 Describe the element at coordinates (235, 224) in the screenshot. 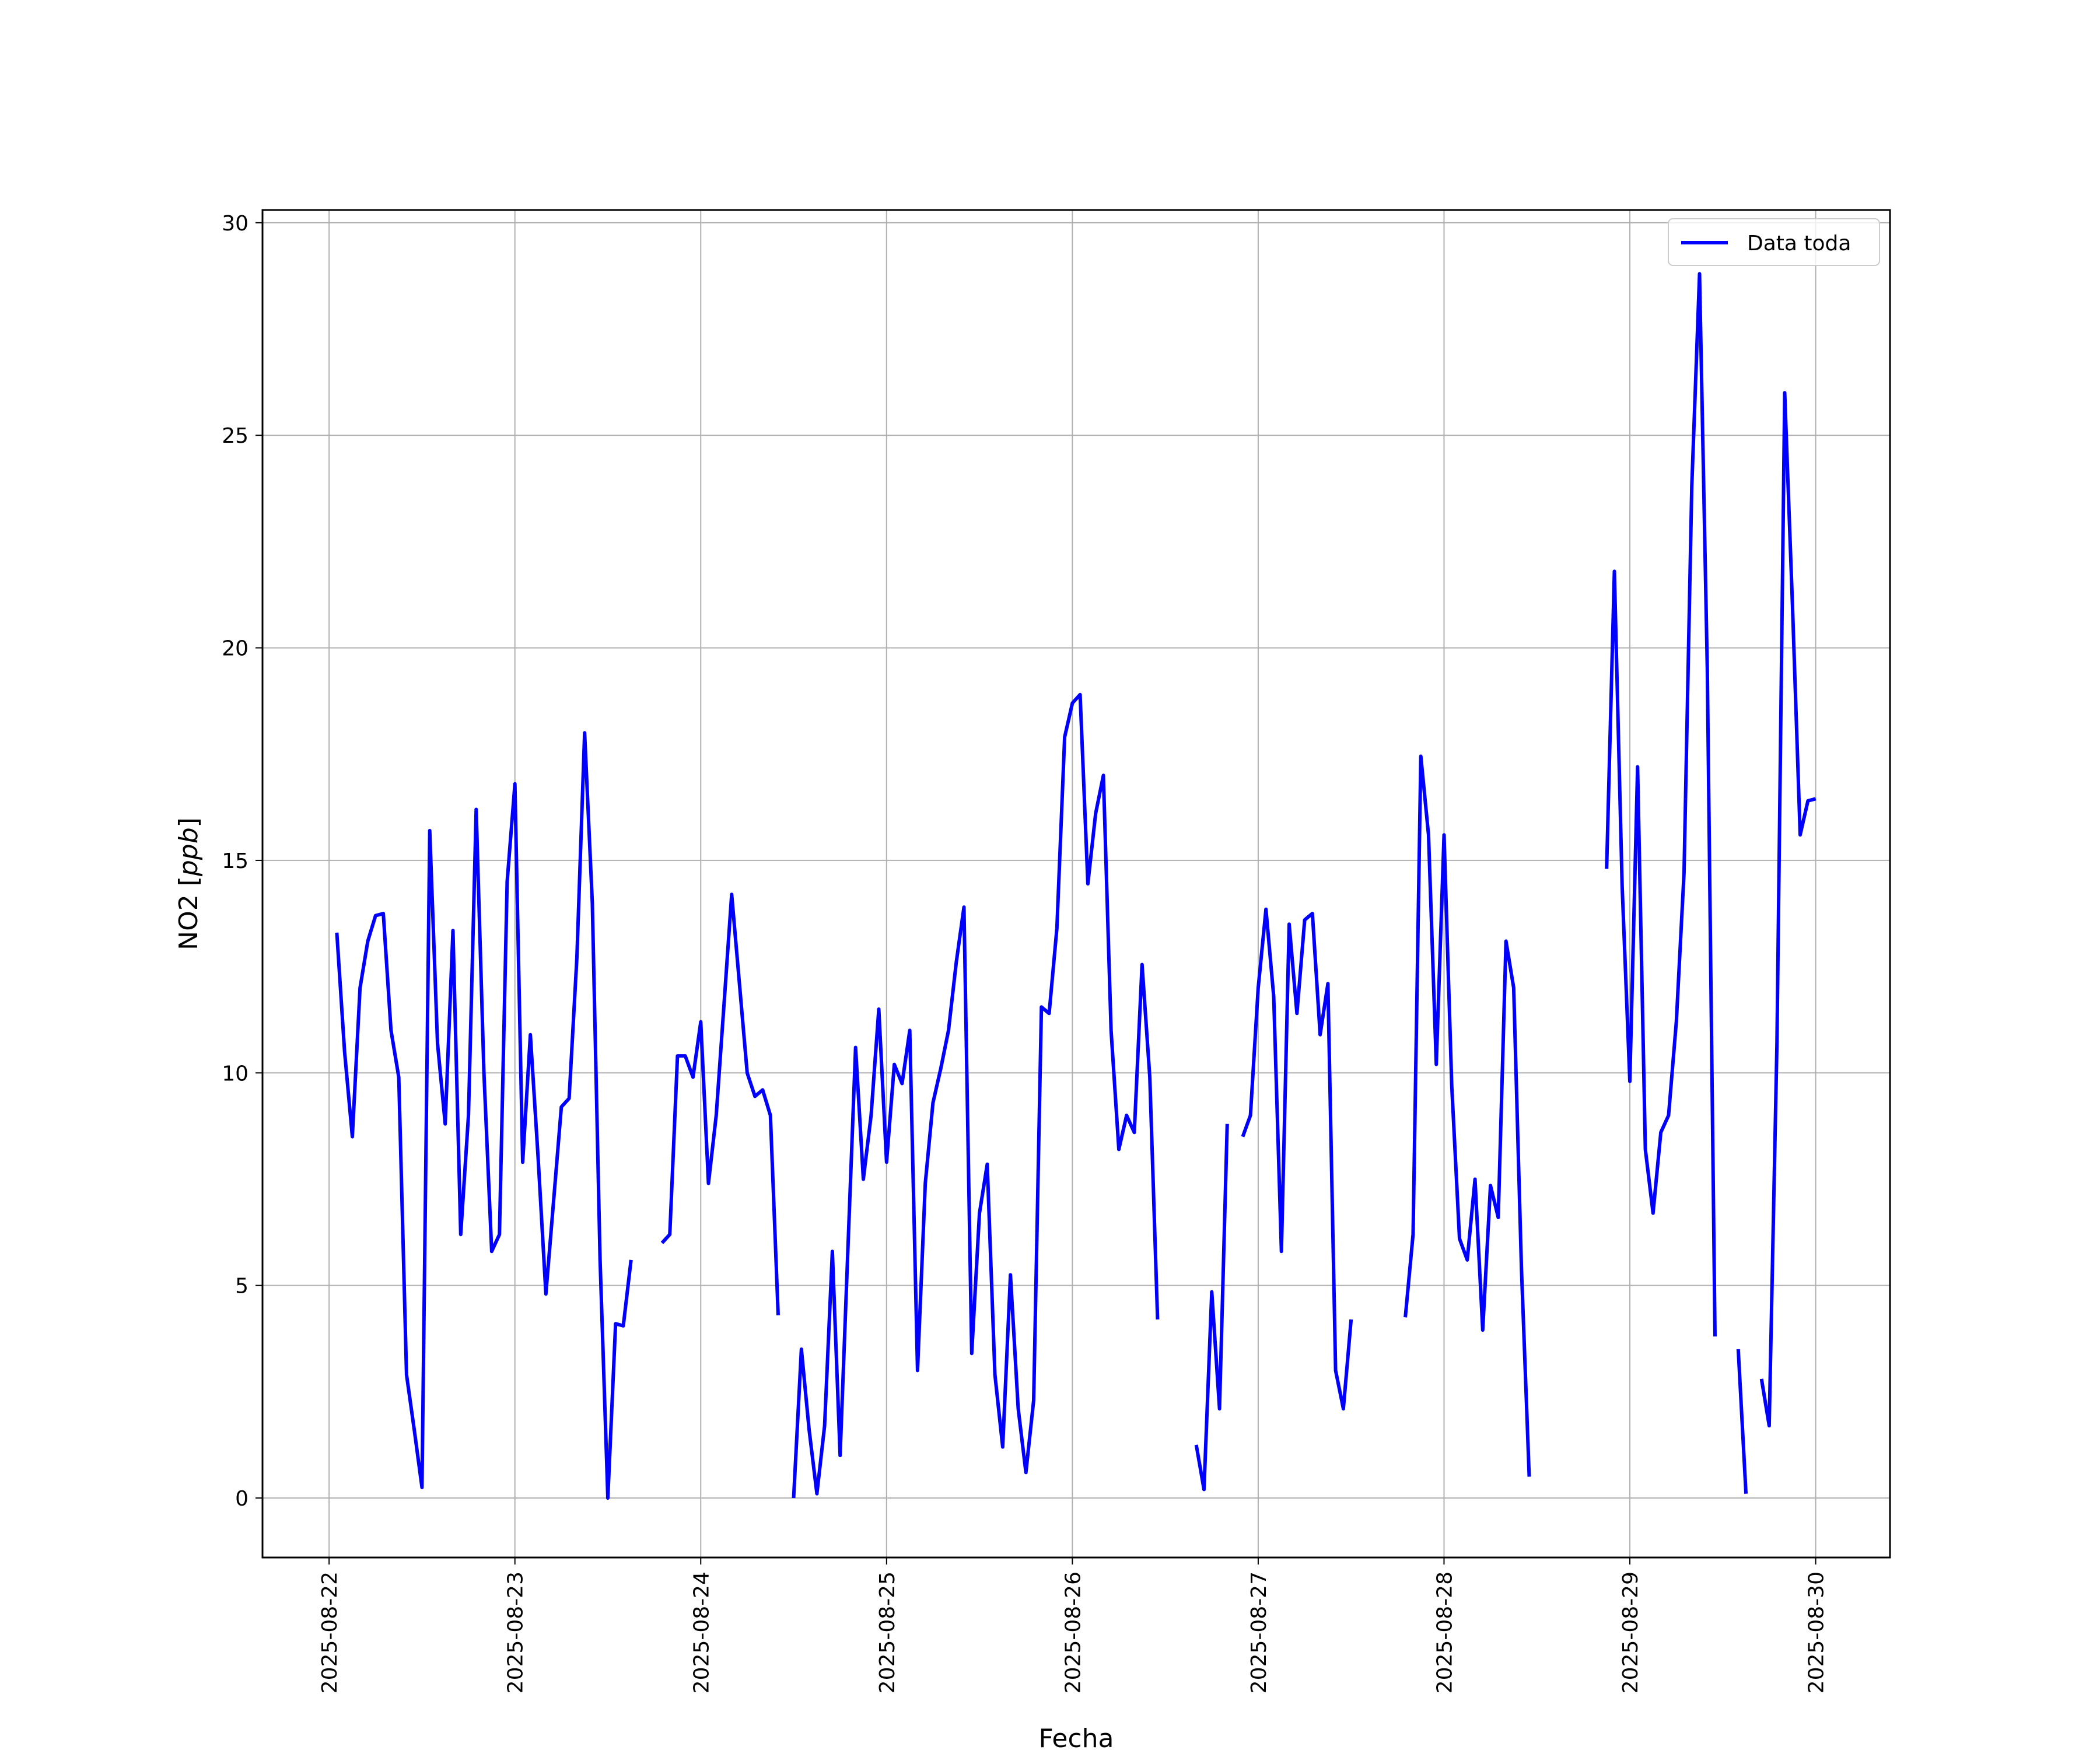

I see `y-tick-label: 30` at that location.